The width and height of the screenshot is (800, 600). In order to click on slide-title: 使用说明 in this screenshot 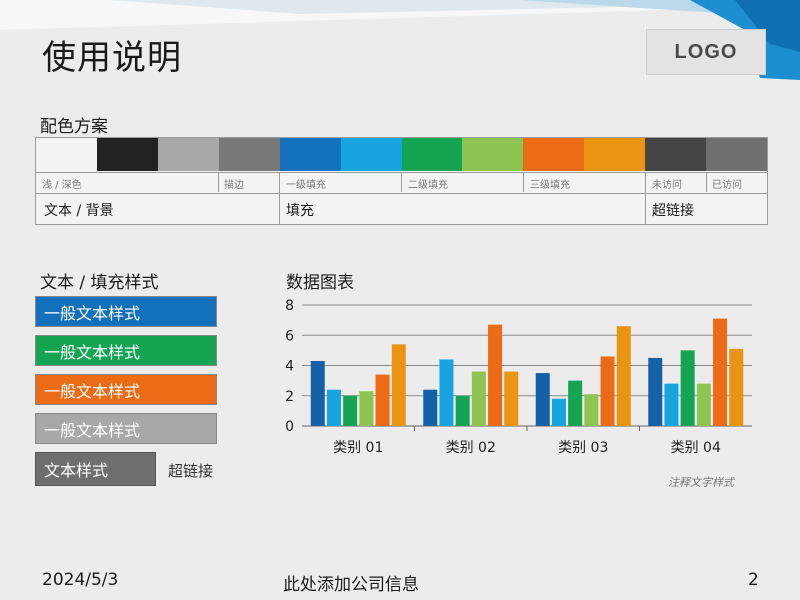, I will do `click(112, 58)`.